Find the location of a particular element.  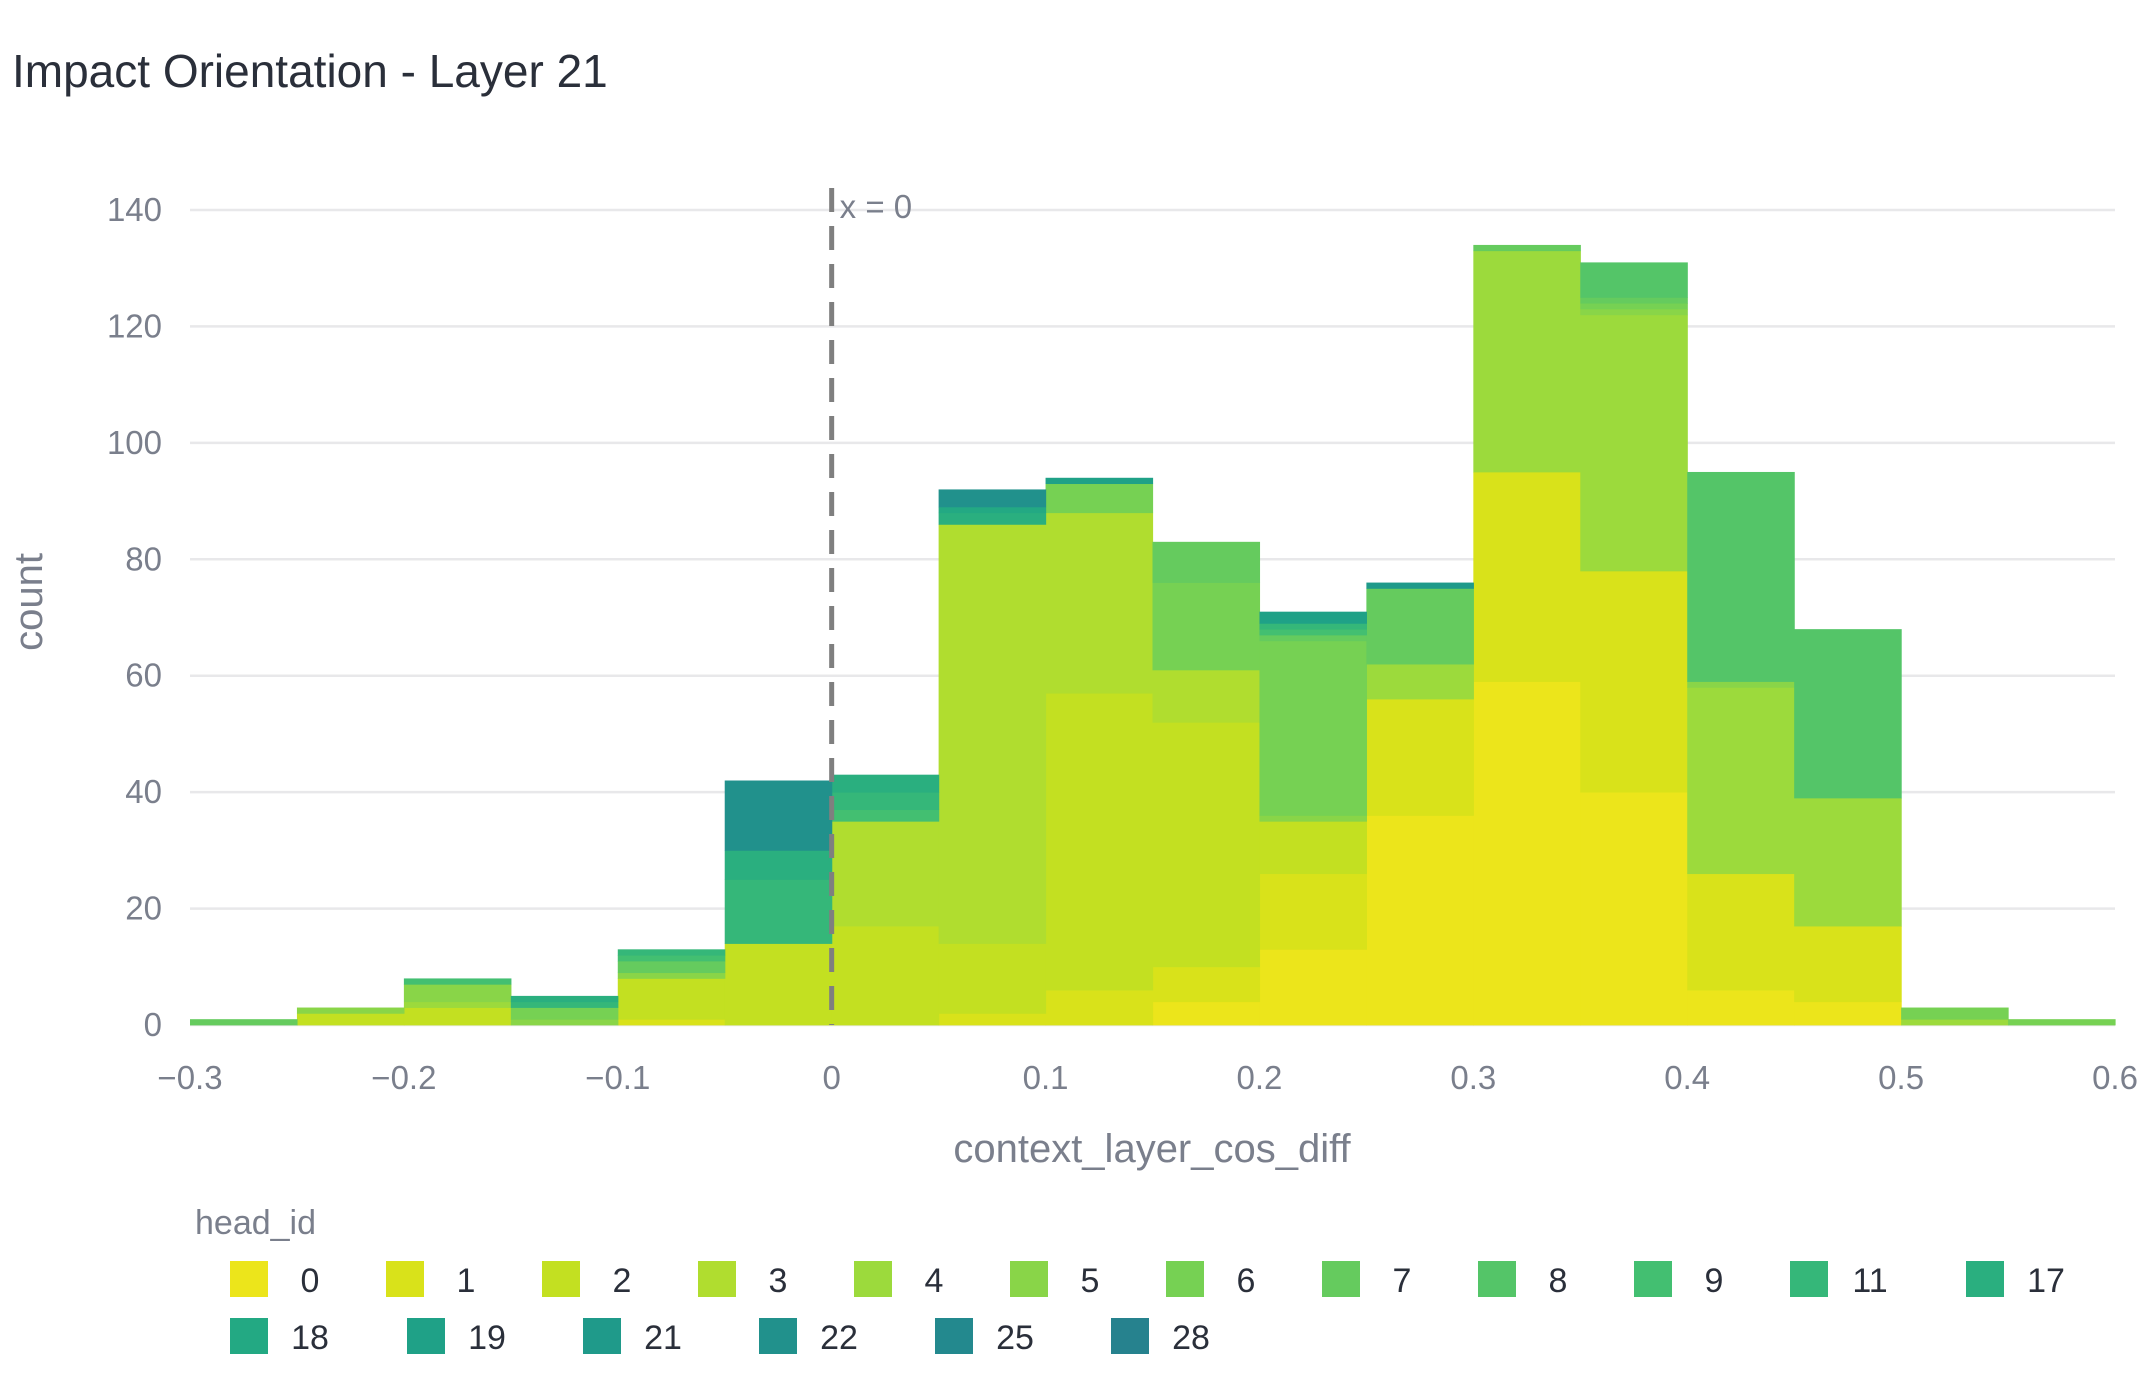

legend-label-head-4: 4 is located at coordinates (934, 1281).